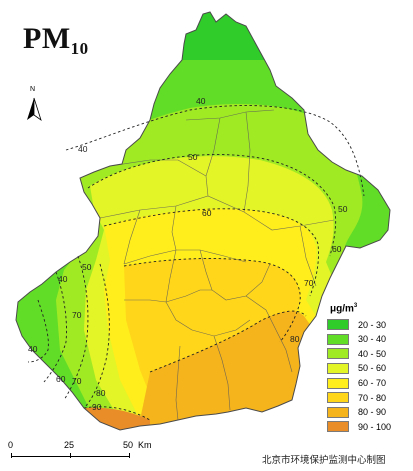 The image size is (413, 471). I want to click on north-arrow-icon, so click(34, 109).